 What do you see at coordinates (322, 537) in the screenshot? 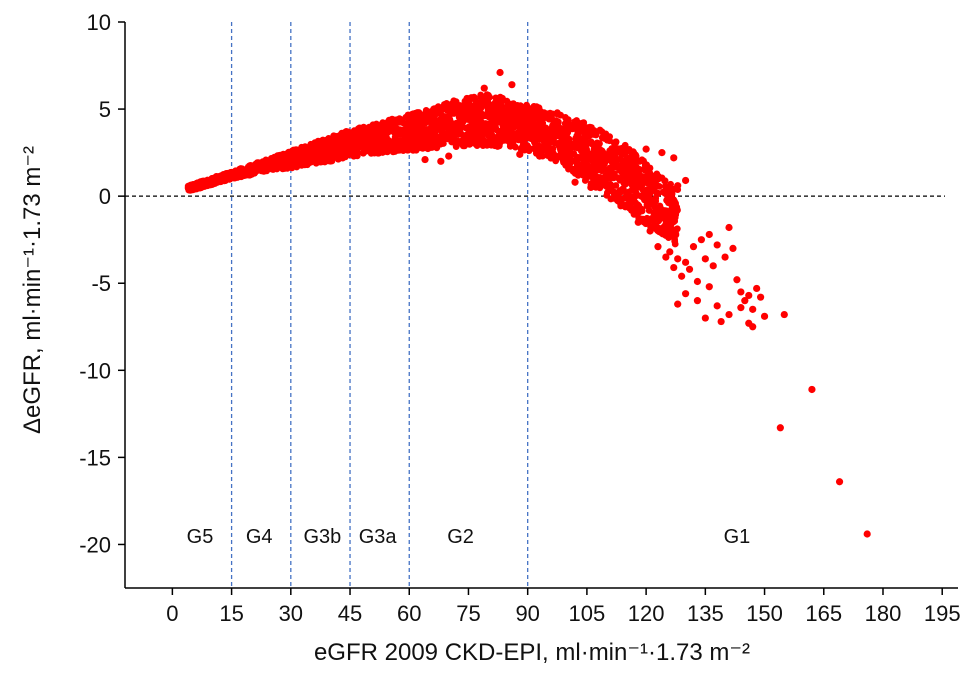
I see `stage-label: G3b` at bounding box center [322, 537].